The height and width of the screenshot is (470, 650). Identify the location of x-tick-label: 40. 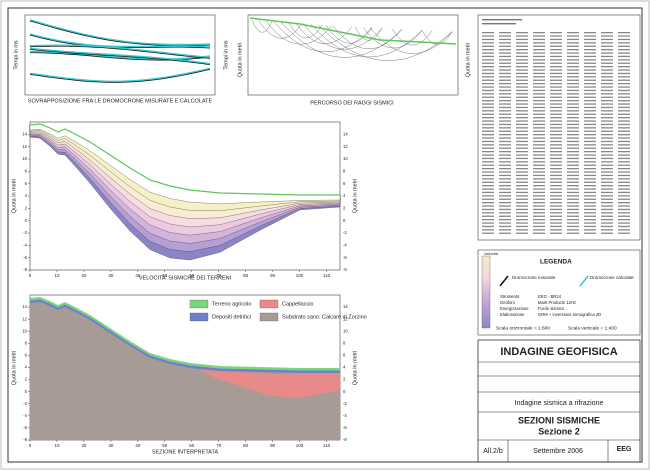
(138, 275).